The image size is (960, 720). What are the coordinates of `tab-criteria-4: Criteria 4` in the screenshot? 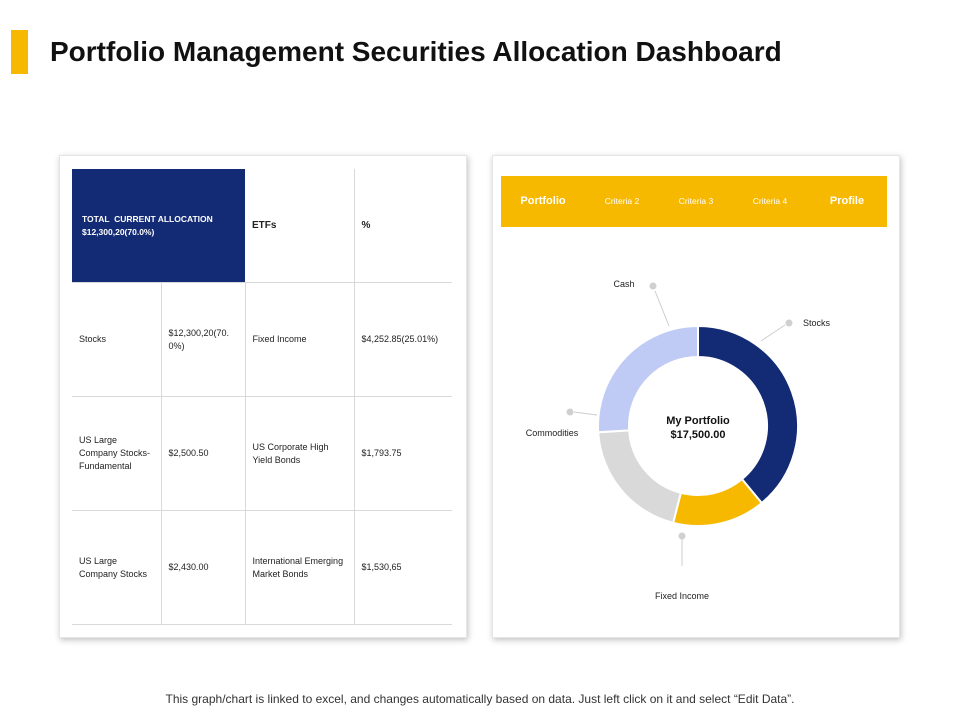 It's located at (770, 201).